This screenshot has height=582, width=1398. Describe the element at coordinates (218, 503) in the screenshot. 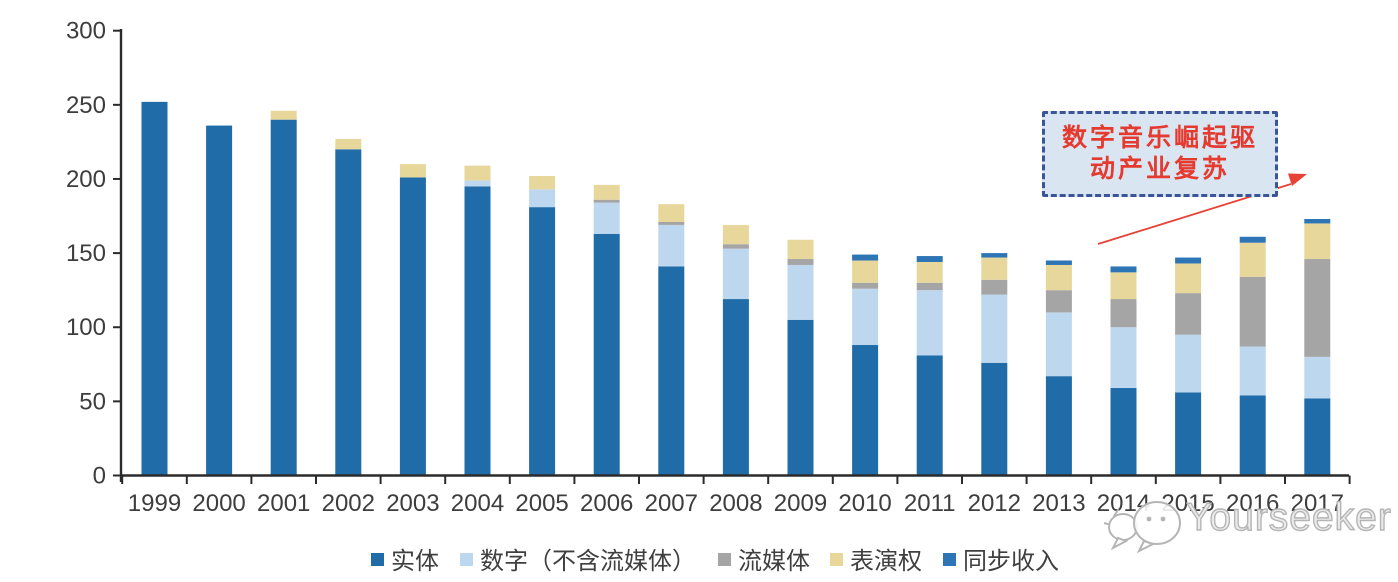

I see `x-axis-label: 2000` at that location.